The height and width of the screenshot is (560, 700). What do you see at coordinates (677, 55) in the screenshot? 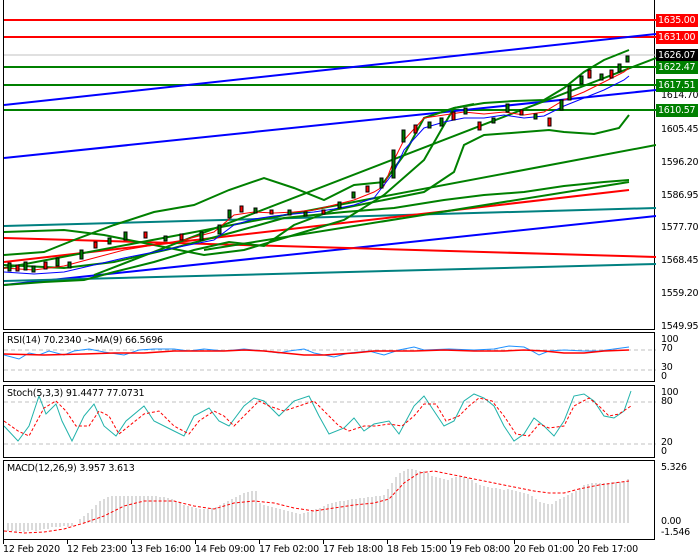
I see `current-price-badge: 1626.07` at bounding box center [677, 55].